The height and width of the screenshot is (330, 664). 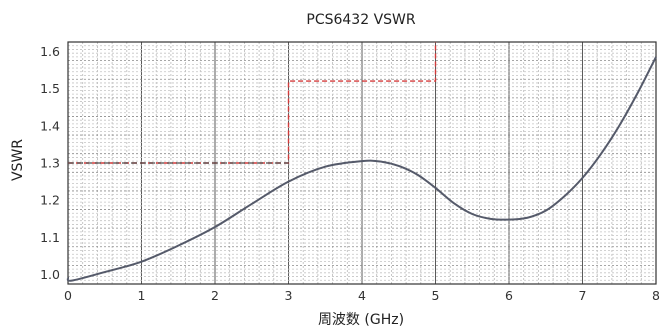 I want to click on x-tick-label: 2, so click(x=215, y=295).